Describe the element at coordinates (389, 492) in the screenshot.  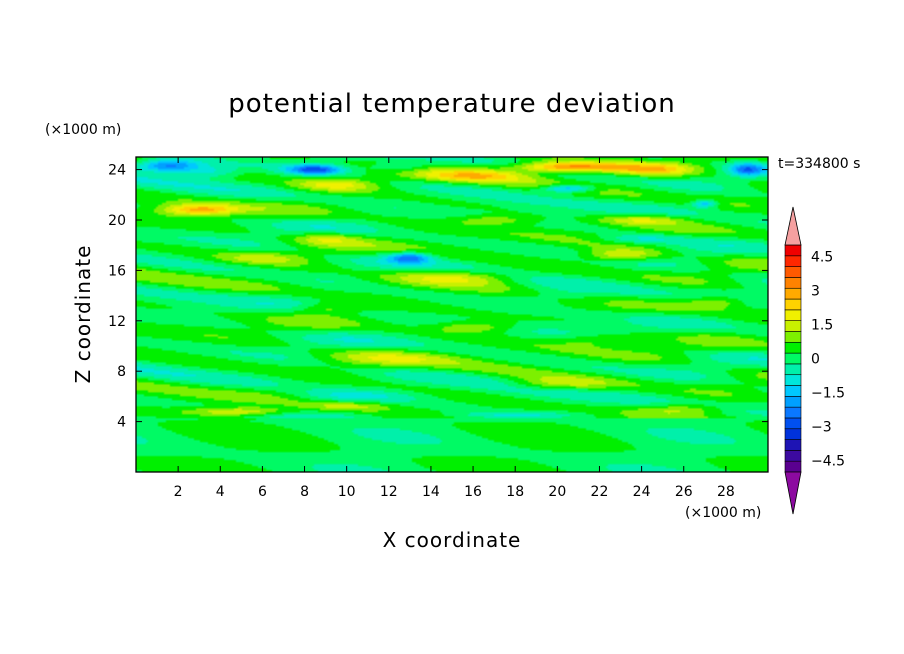
I see `x-tick-label: 12` at that location.